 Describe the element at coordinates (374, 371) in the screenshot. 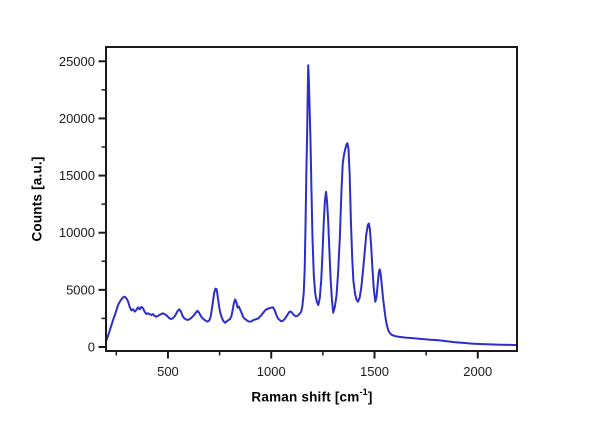

I see `x-tick-label: 1500` at that location.